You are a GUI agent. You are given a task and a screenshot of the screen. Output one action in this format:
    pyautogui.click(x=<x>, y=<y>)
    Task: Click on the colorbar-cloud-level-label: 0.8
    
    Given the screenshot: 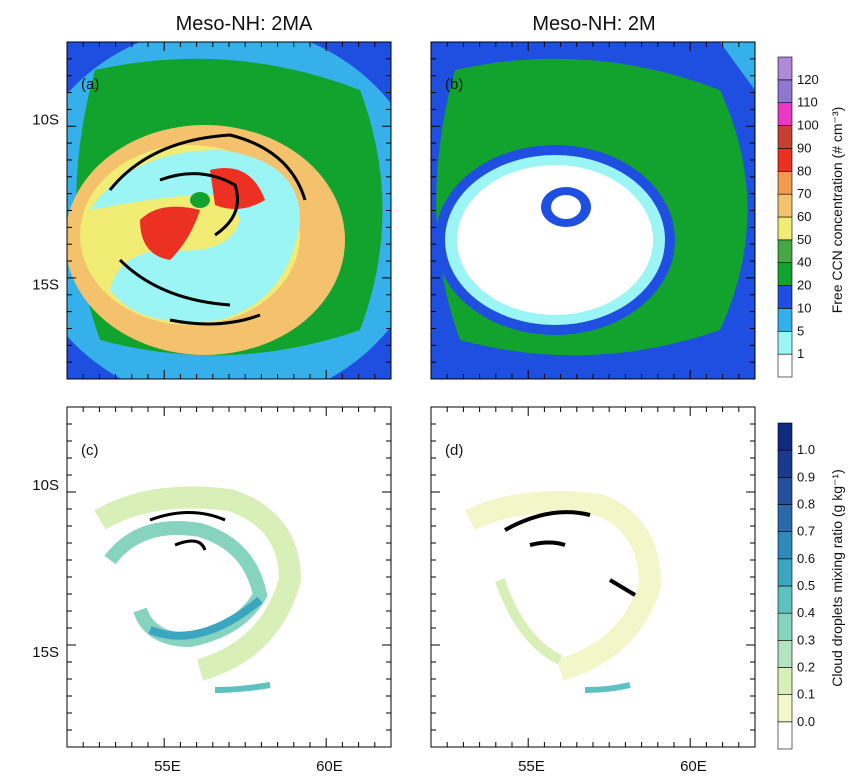 What is the action you would take?
    pyautogui.click(x=806, y=504)
    